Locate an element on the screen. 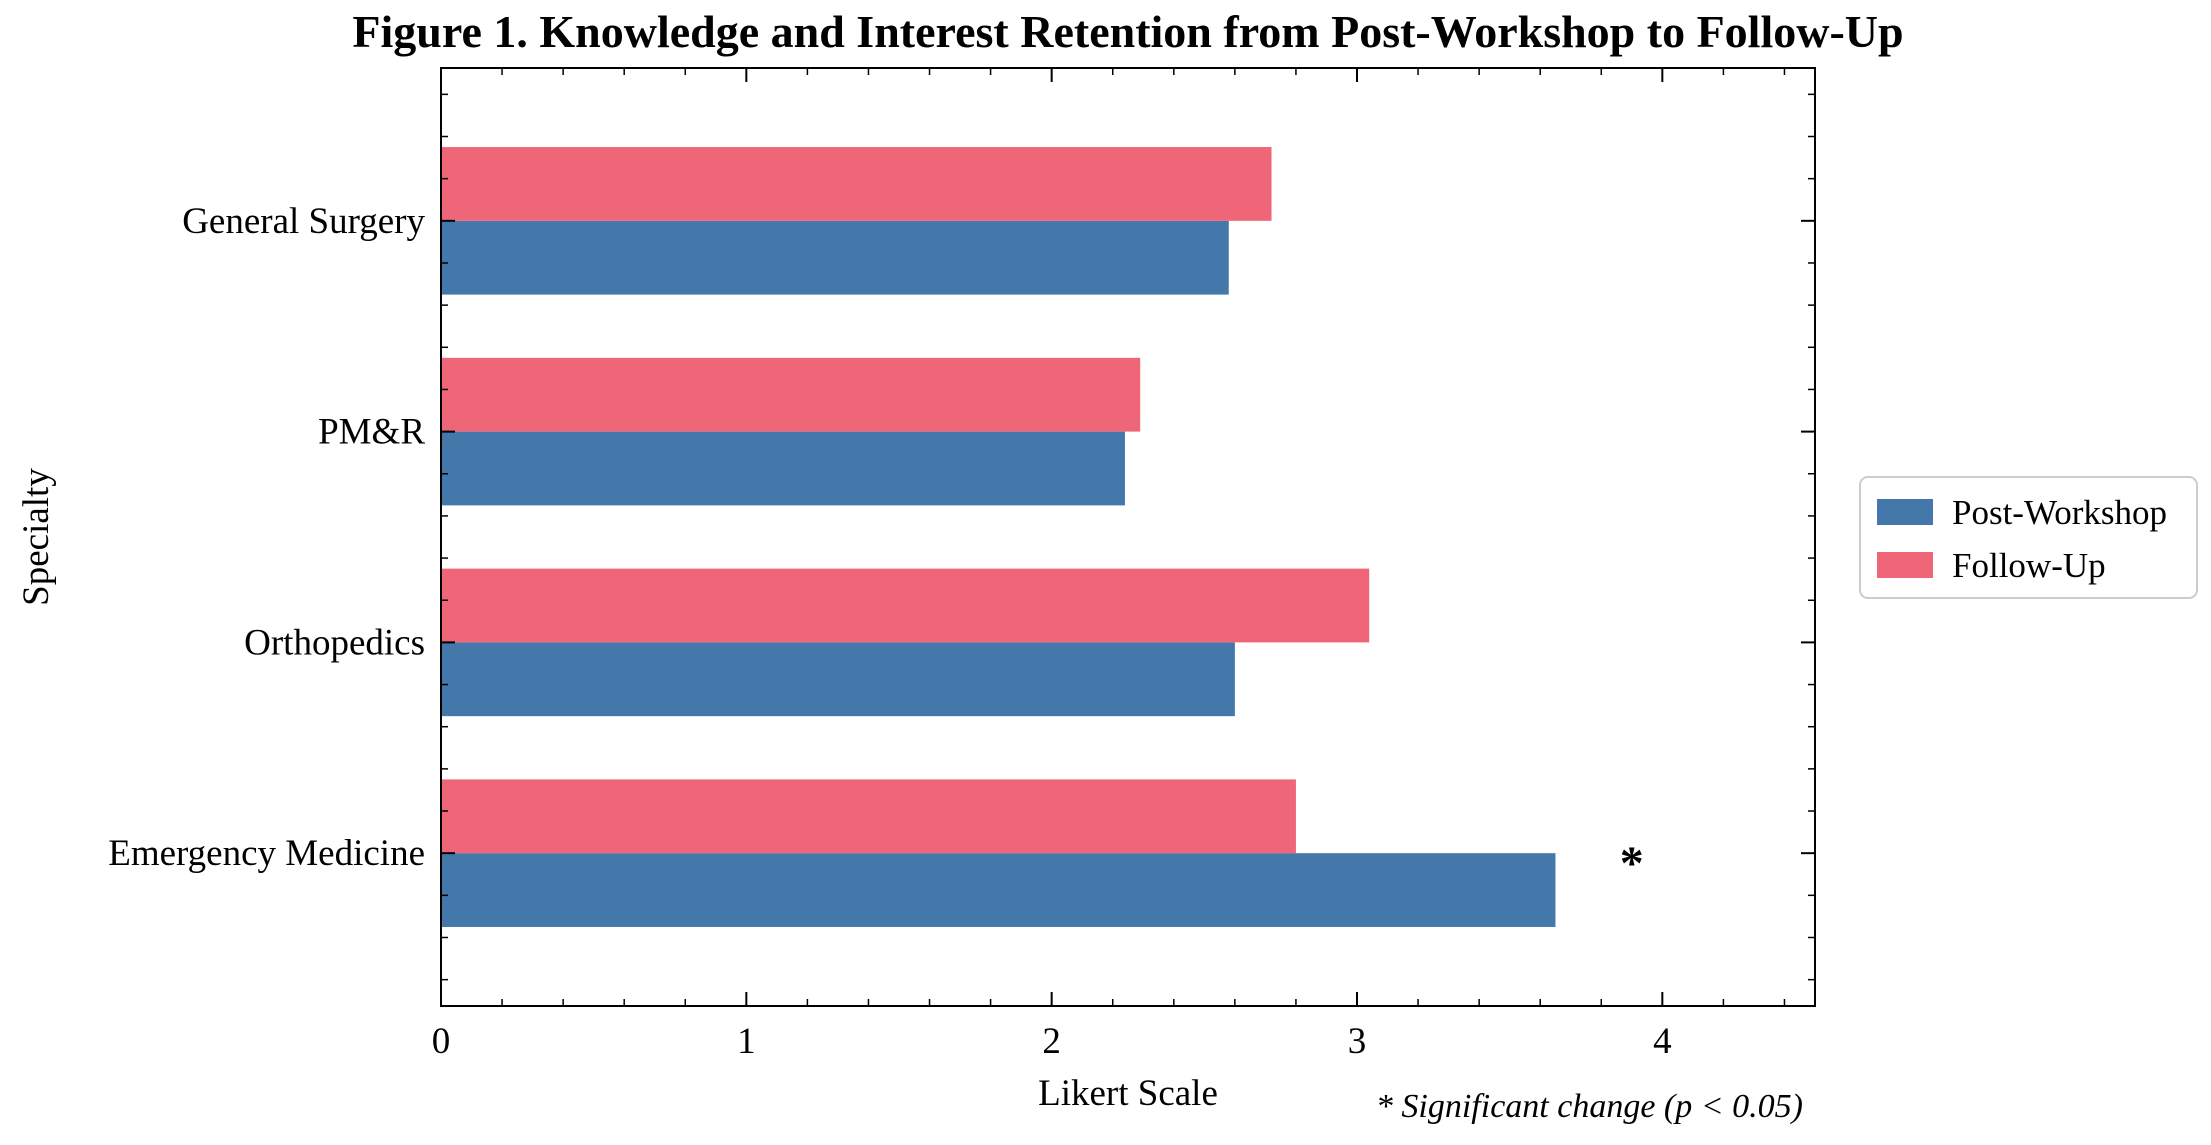 This screenshot has height=1145, width=2211. y-tick-label-emergency-medicine: Emergency Medicine is located at coordinates (266, 853).